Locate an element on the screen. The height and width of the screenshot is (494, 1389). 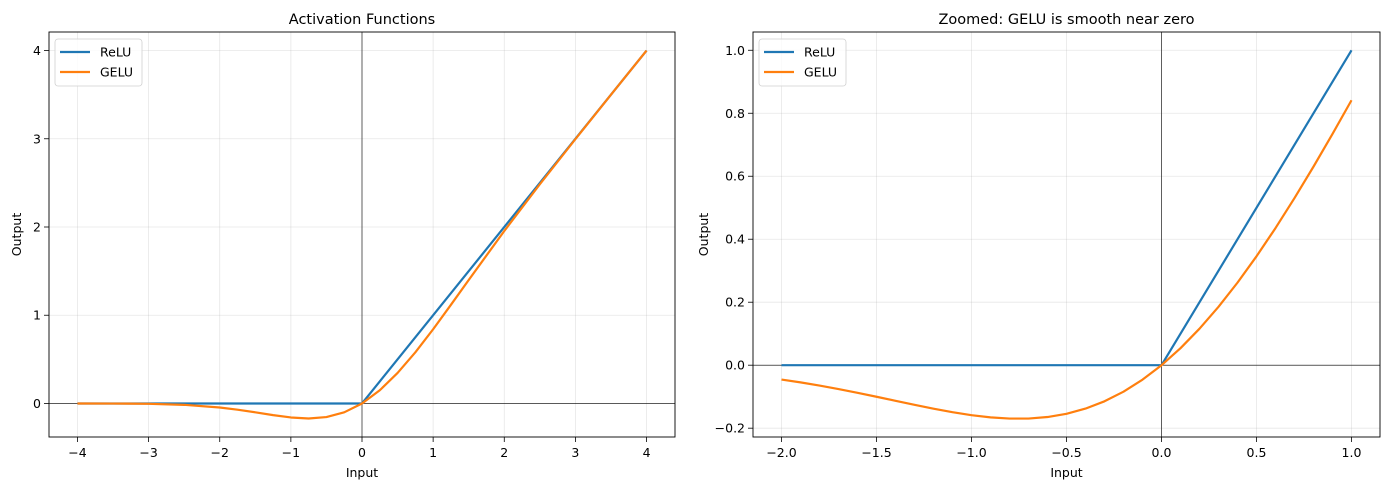
y-tick-label: 4 is located at coordinates (37, 50).